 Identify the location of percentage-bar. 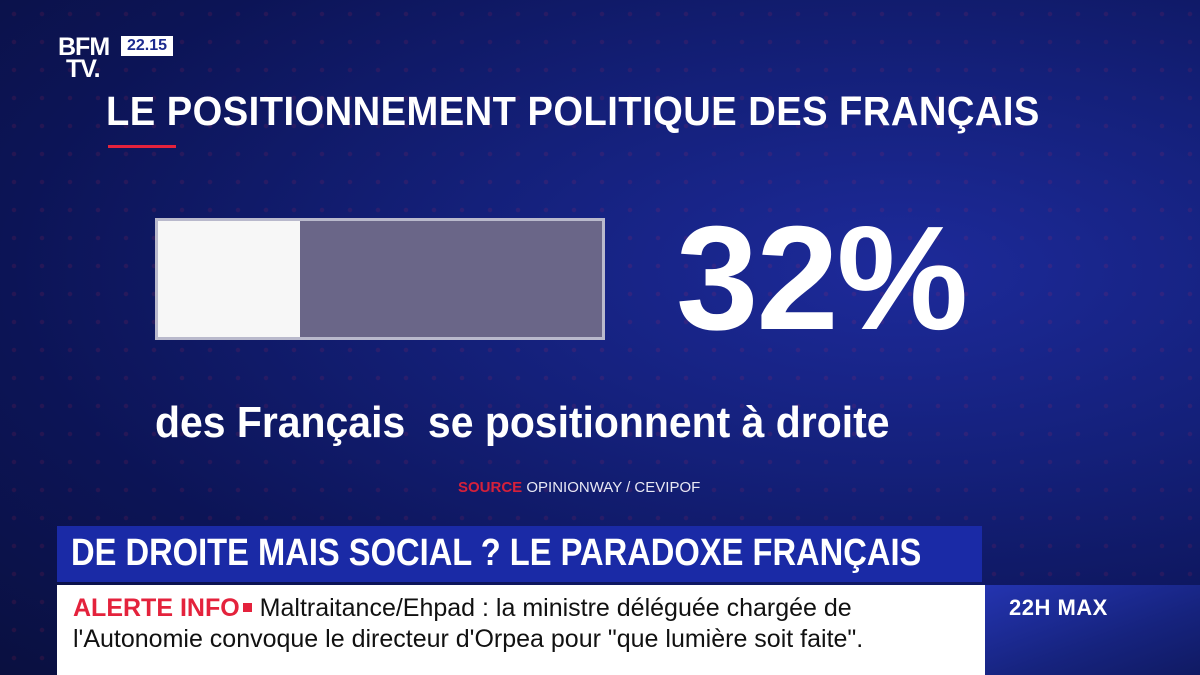
(380, 279).